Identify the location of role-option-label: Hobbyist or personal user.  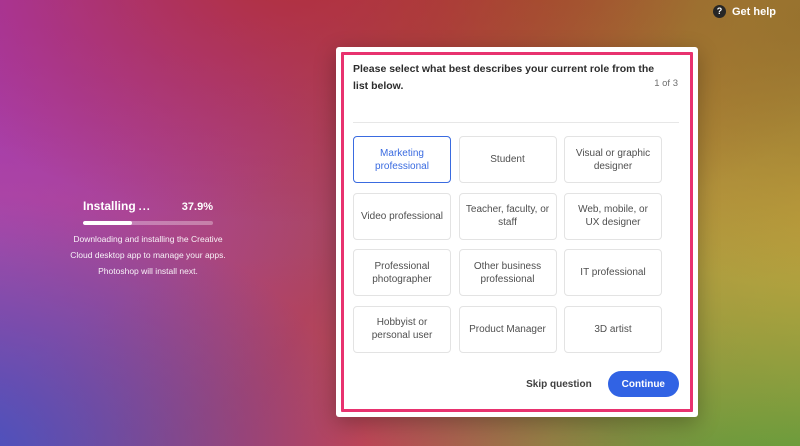
(402, 329).